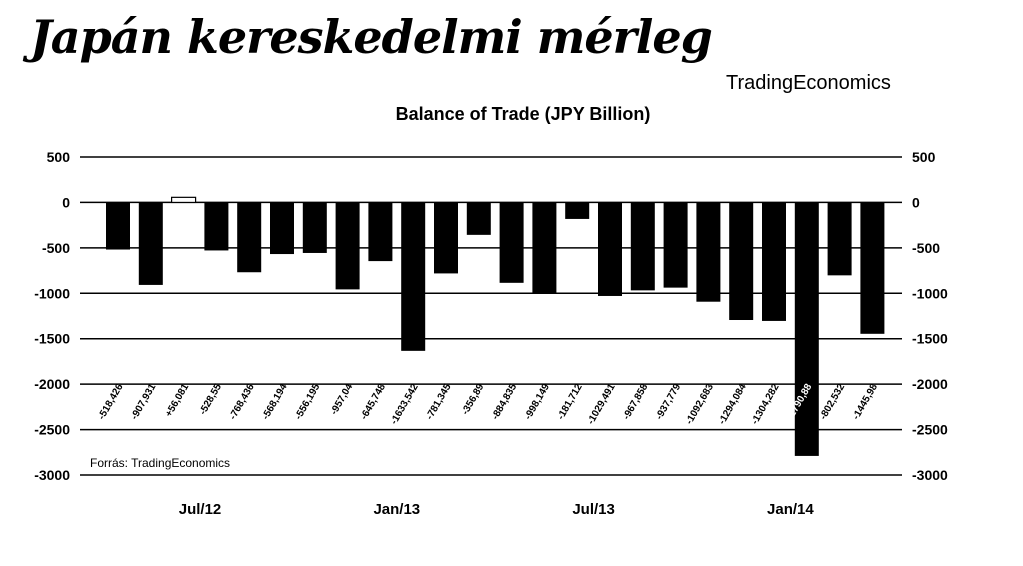 The image size is (1023, 566). I want to click on data-label: -802,532, so click(832, 402).